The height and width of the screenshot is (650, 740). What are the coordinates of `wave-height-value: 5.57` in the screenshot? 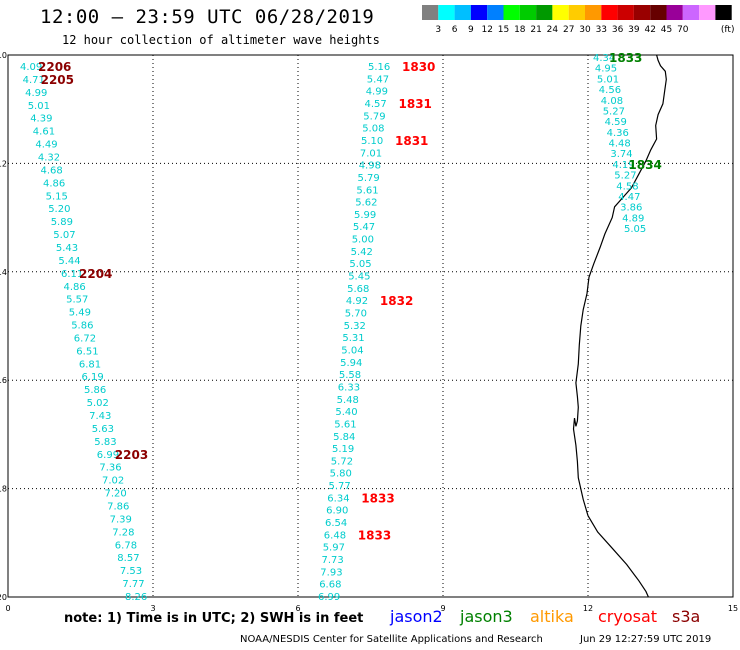 It's located at (77, 300).